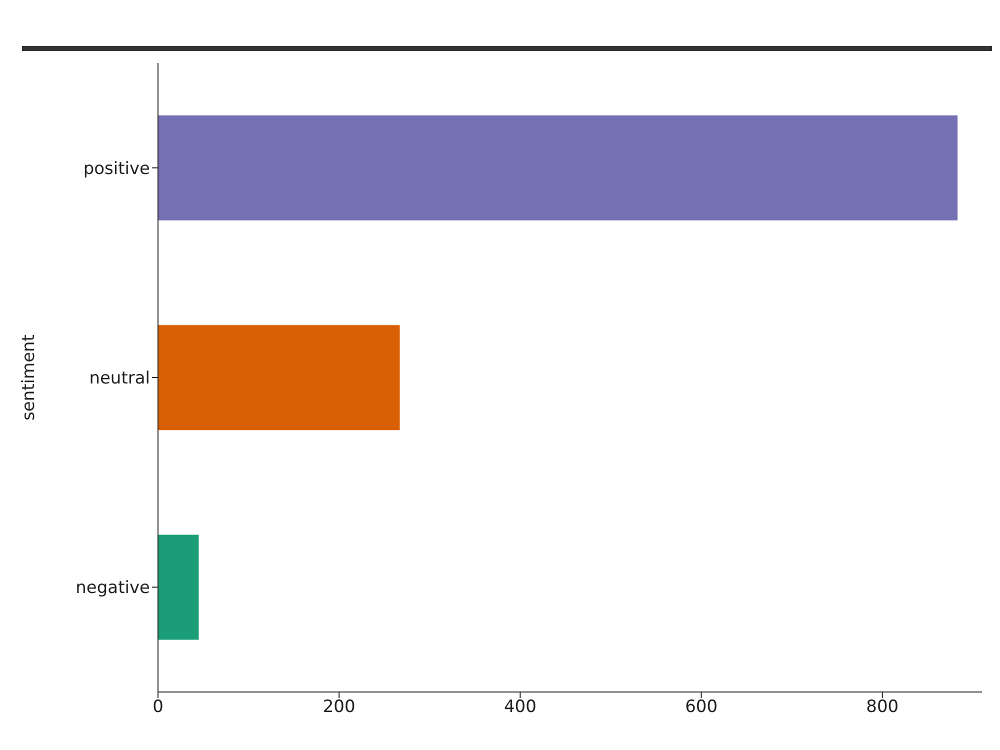  What do you see at coordinates (113, 588) in the screenshot?
I see `y-tick-label: negative` at bounding box center [113, 588].